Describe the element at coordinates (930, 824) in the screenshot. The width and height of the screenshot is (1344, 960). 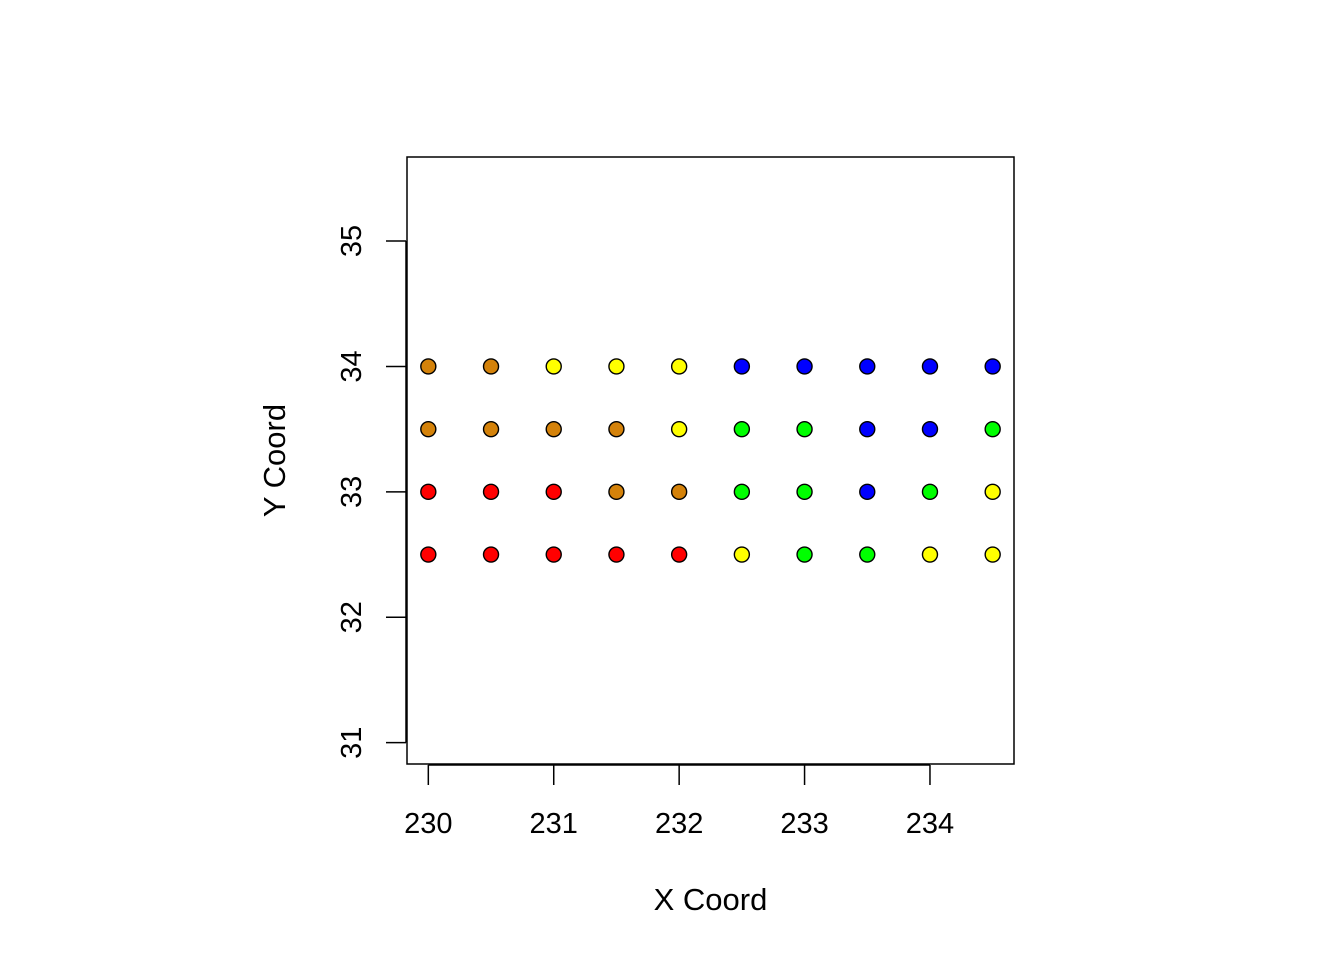
I see `x-tick-label: 234` at that location.